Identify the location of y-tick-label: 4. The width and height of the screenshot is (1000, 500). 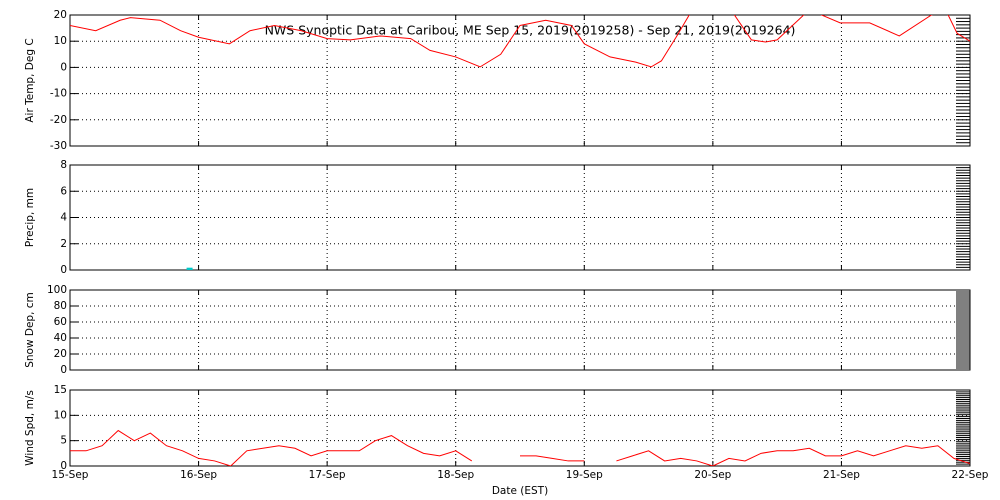
(63, 218).